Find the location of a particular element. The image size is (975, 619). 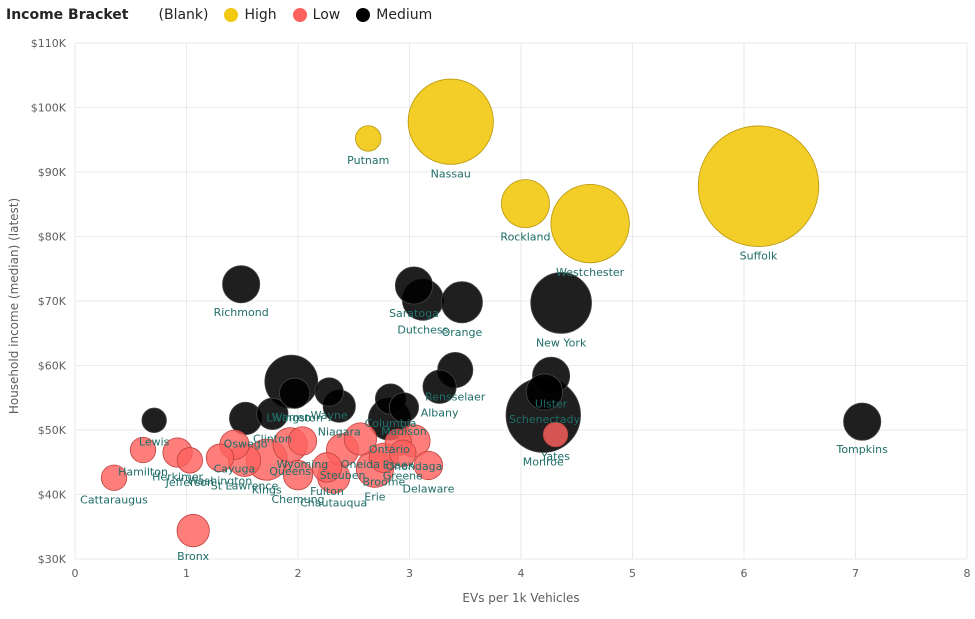

bubble-label-livingston: Livingston is located at coordinates (294, 417).